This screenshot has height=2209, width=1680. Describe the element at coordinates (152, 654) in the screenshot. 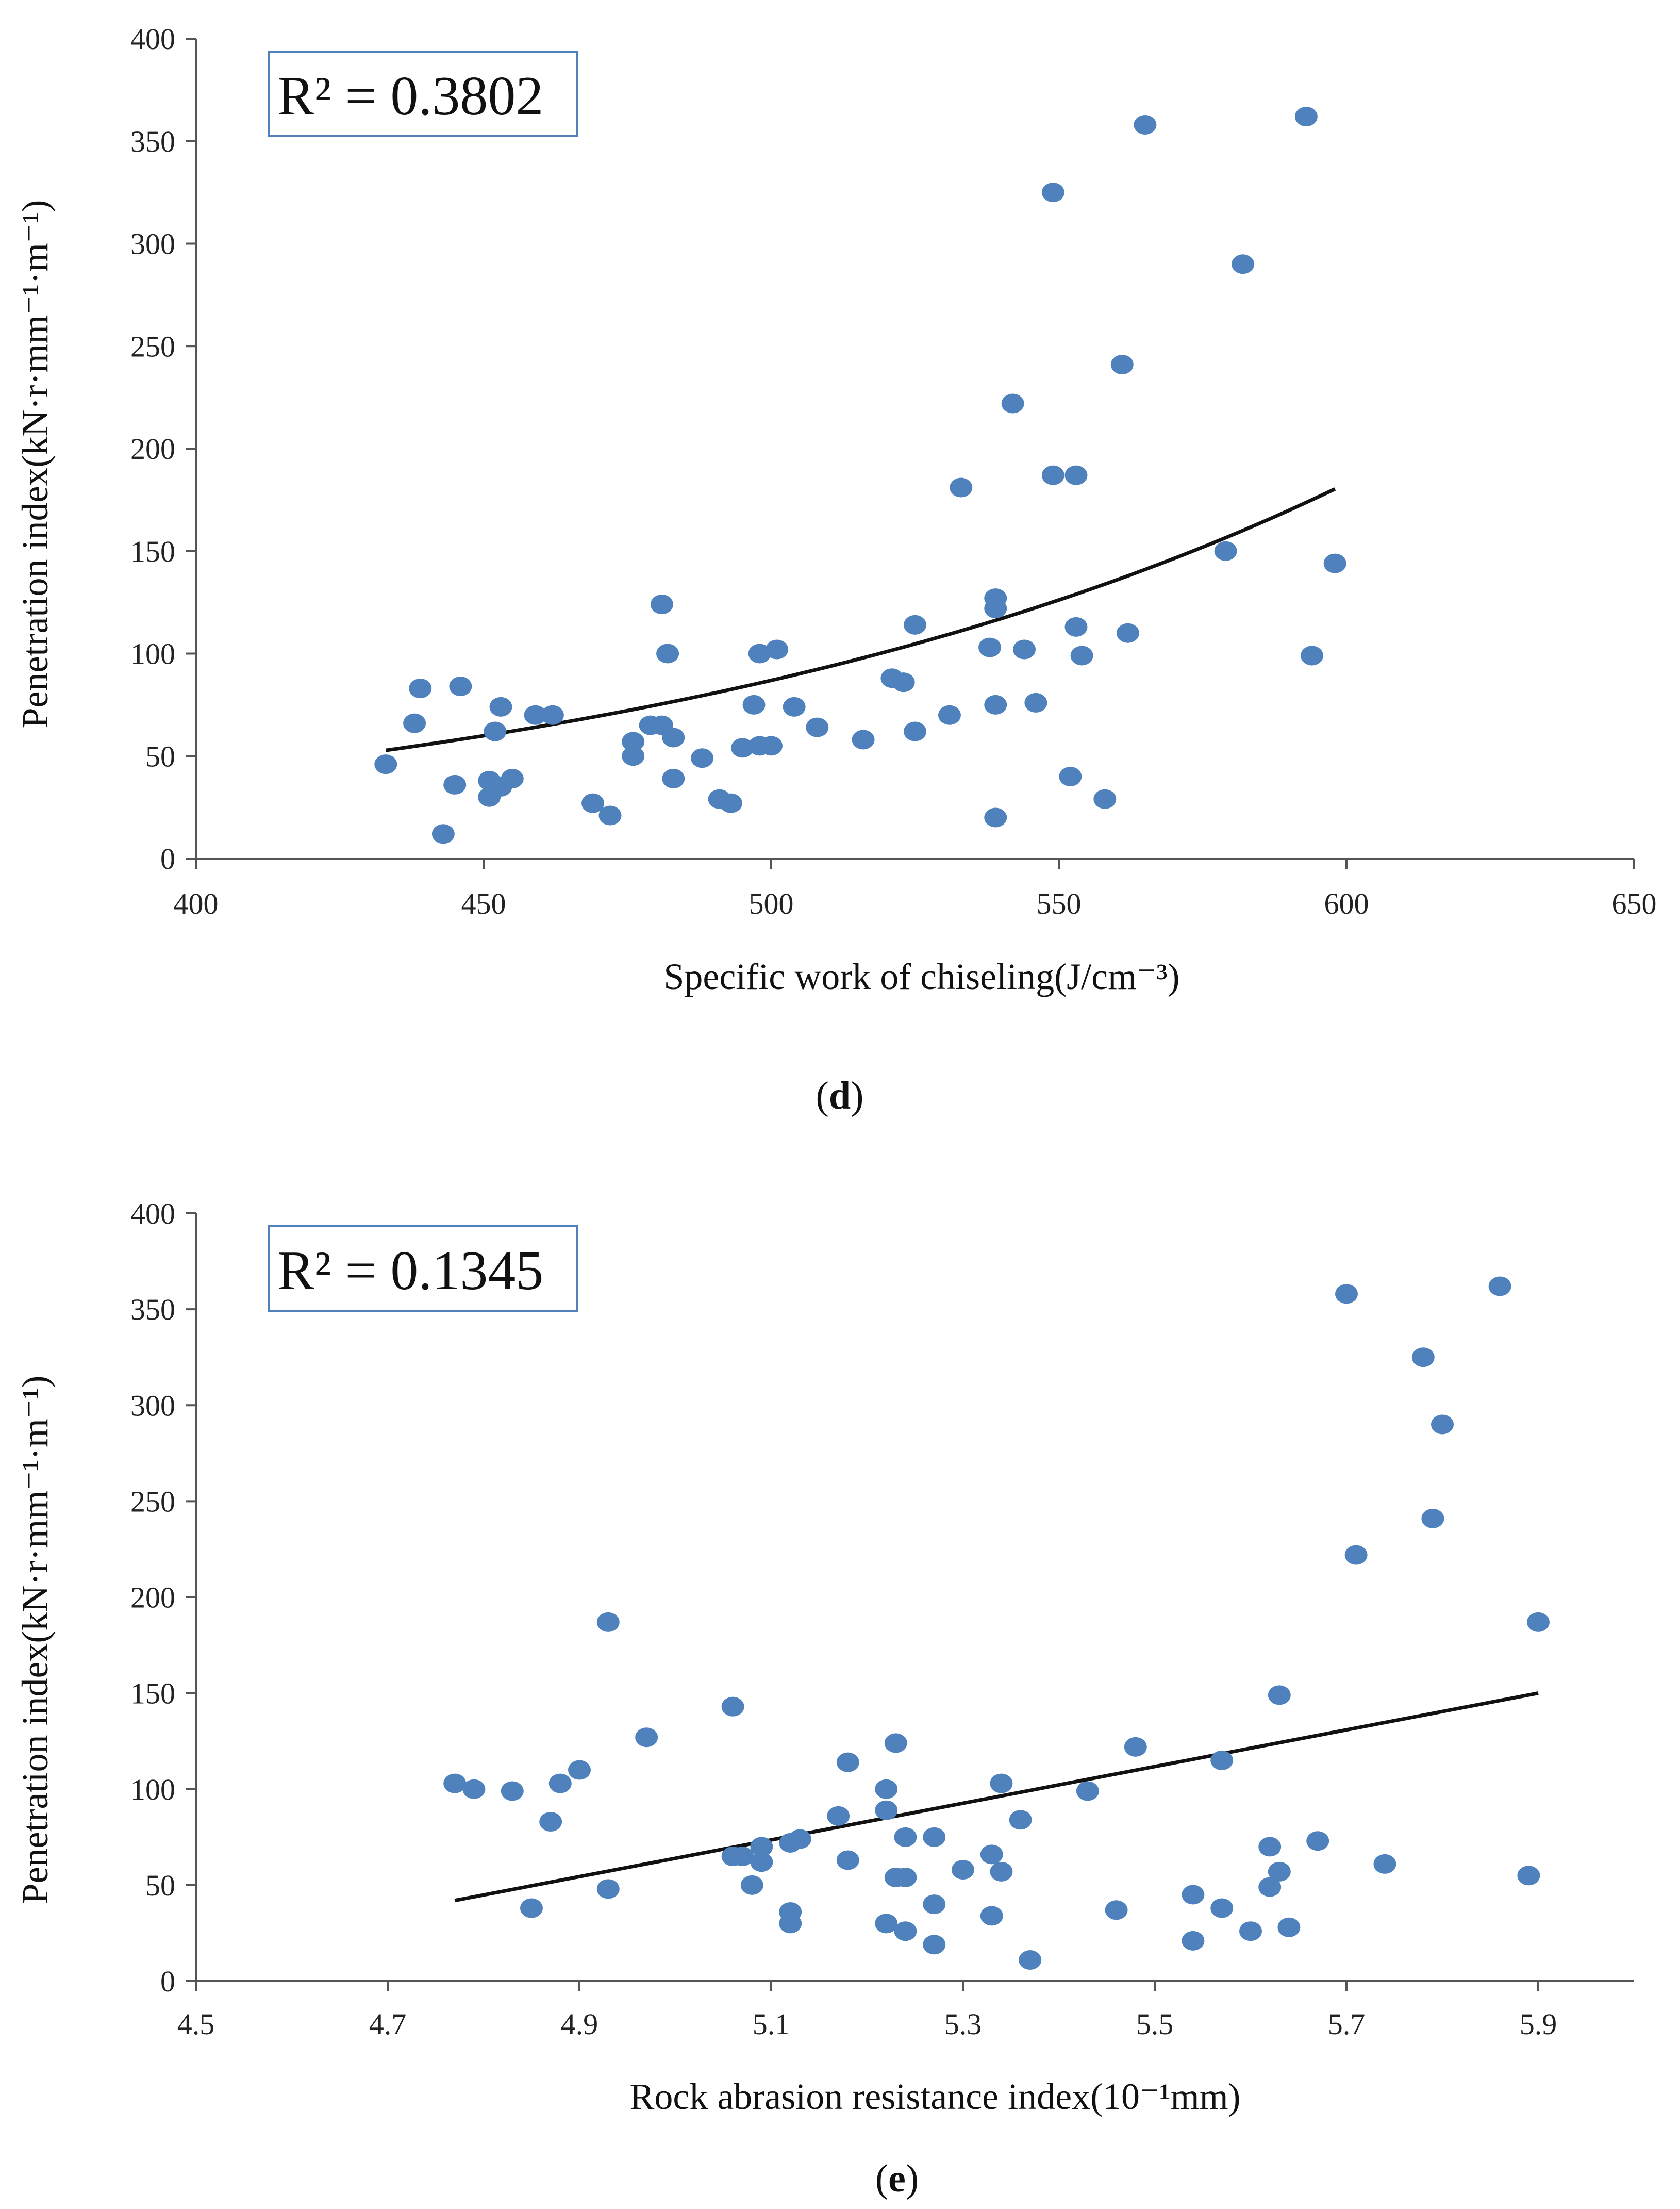

I see `y-tick-label: 100` at that location.